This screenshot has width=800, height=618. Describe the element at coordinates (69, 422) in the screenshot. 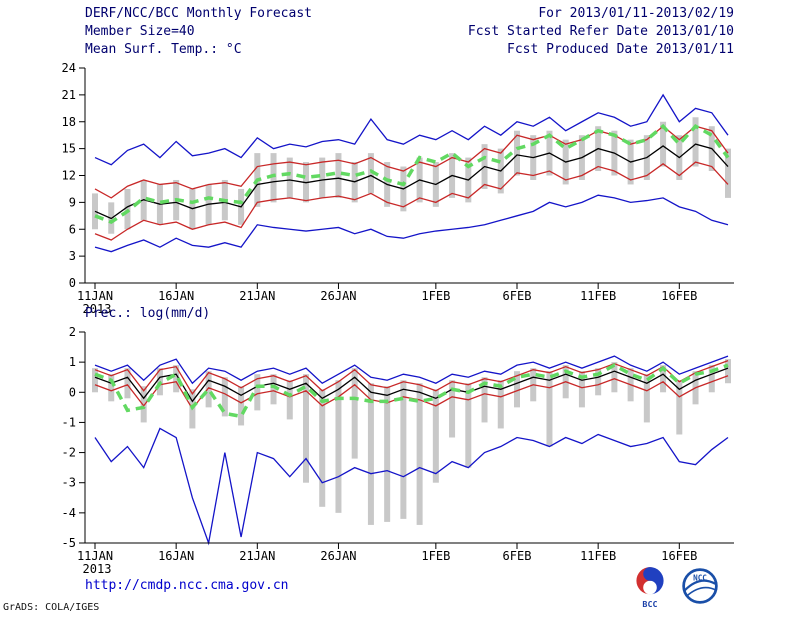

I see `y-tick-label: -1` at that location.